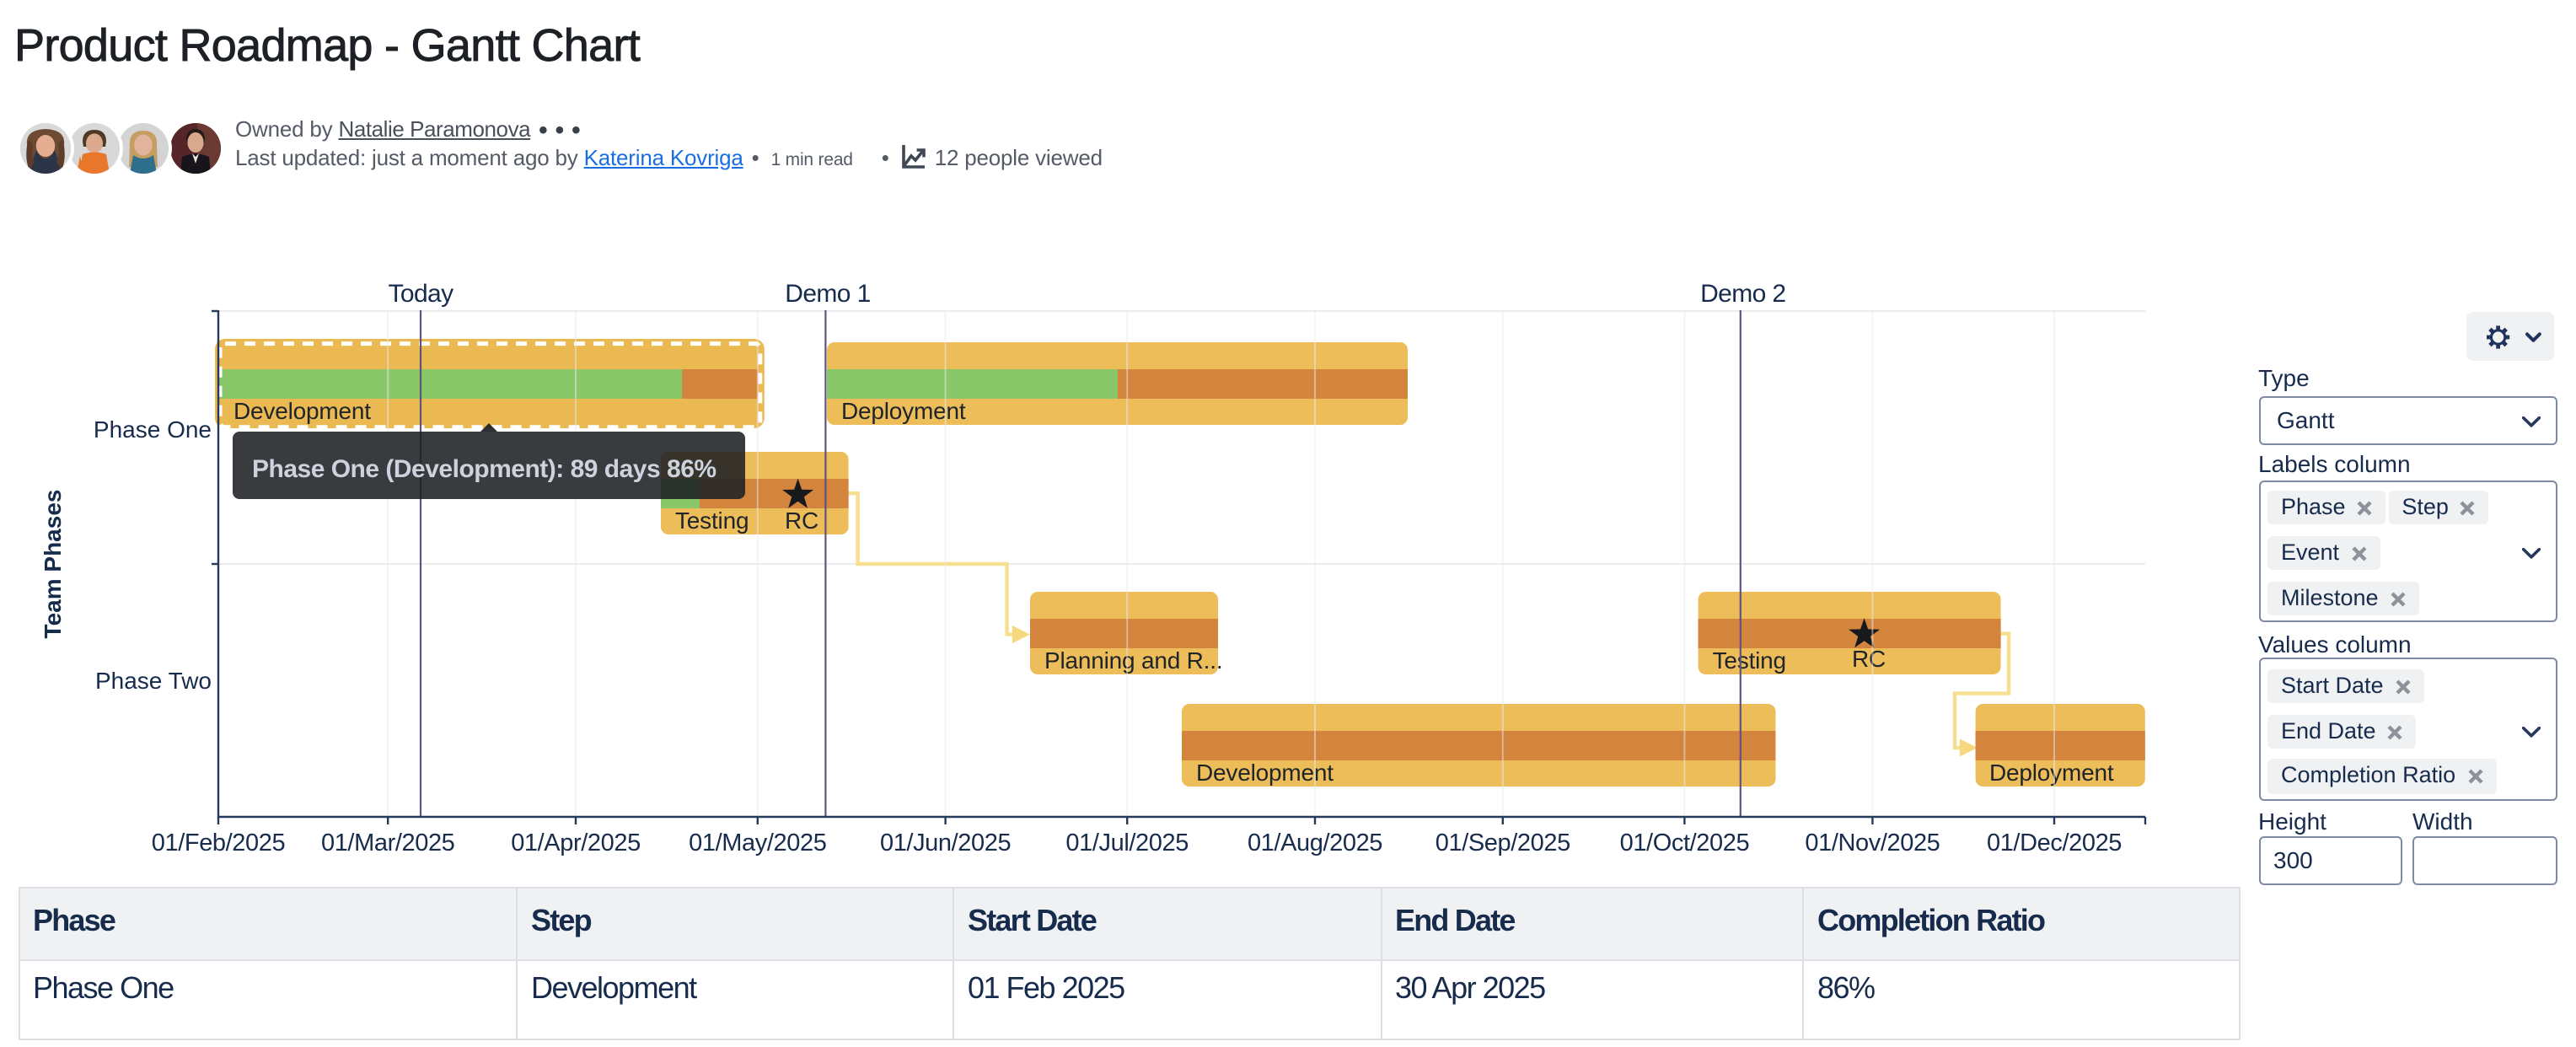  I want to click on svg-text: 01/Mar/2025, so click(387, 843).